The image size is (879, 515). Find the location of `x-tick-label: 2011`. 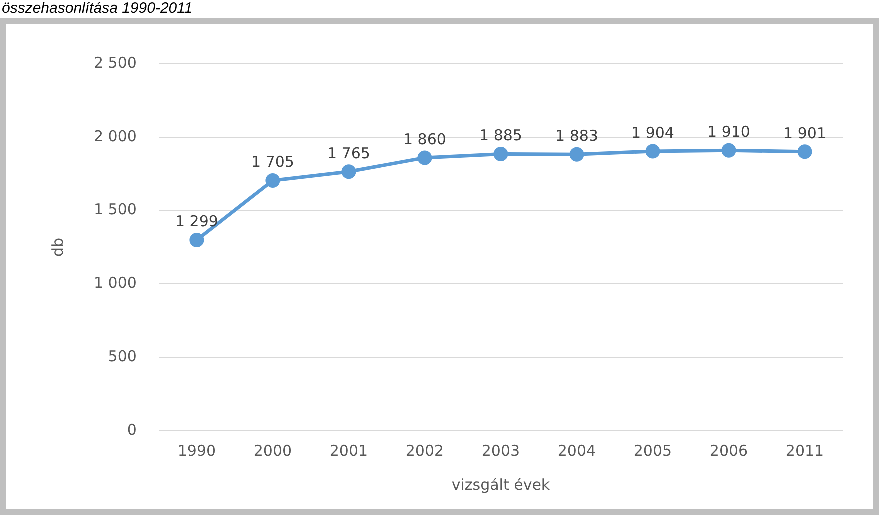

x-tick-label: 2011 is located at coordinates (805, 451).